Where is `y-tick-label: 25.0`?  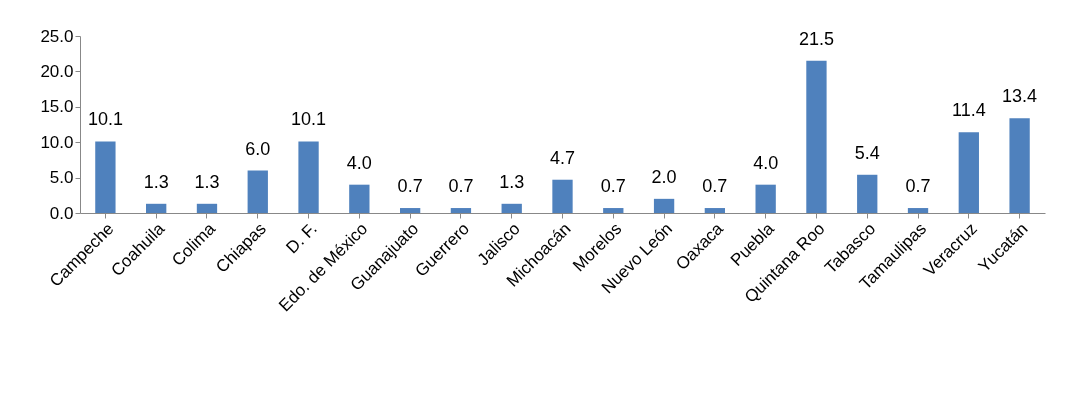
y-tick-label: 25.0 is located at coordinates (57, 36).